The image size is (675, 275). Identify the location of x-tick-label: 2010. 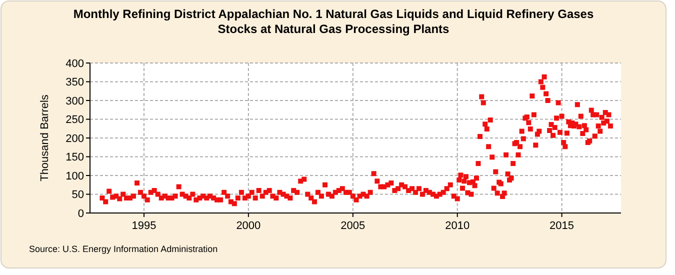
(457, 226).